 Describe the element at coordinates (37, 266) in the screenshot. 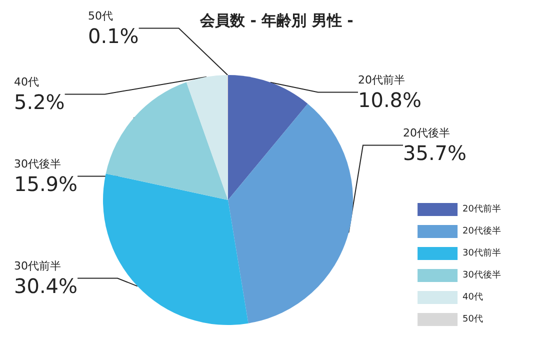

I see `slice-label: 30代前半` at that location.